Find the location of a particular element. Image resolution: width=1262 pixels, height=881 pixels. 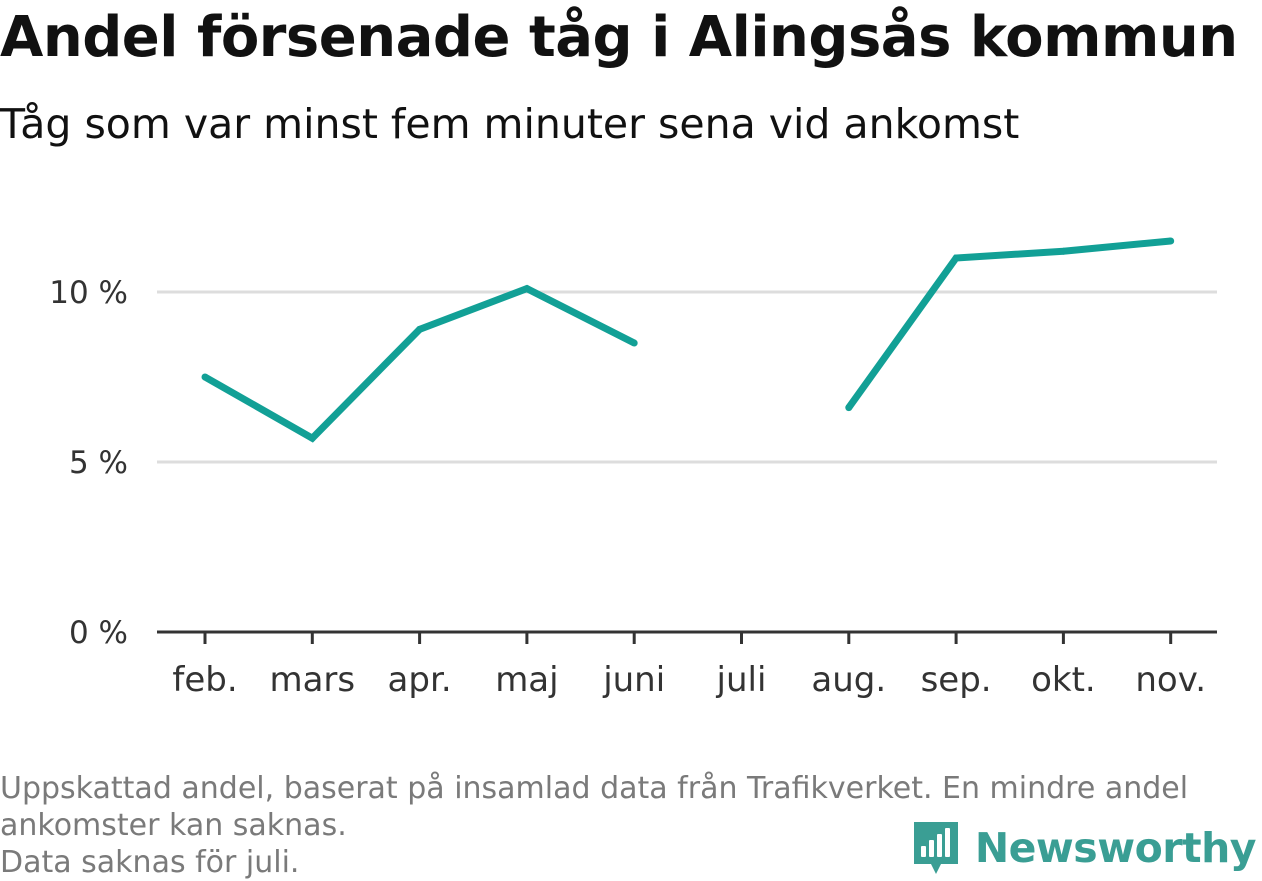

y-tick-label: 5 % is located at coordinates (98, 463).